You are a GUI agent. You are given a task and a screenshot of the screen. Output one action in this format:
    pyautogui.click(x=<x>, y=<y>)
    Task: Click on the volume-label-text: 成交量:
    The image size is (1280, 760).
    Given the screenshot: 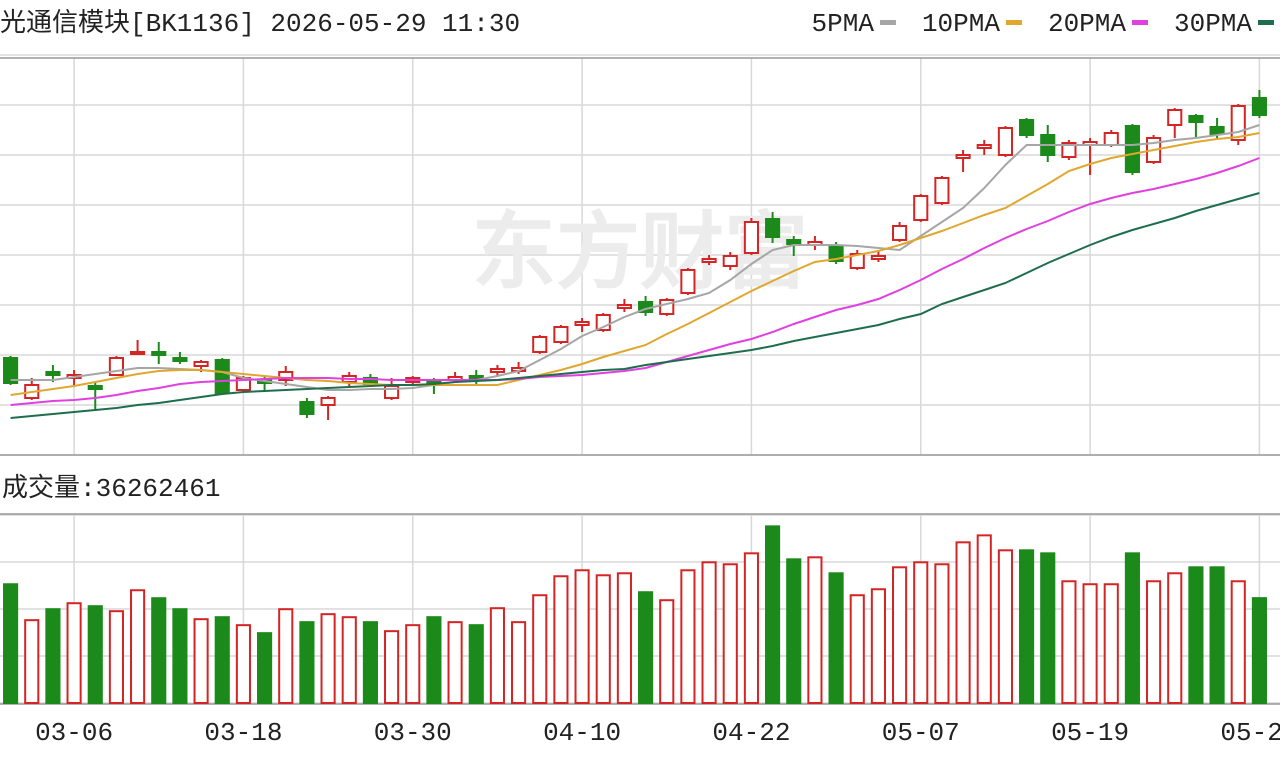 What is the action you would take?
    pyautogui.click(x=49, y=488)
    